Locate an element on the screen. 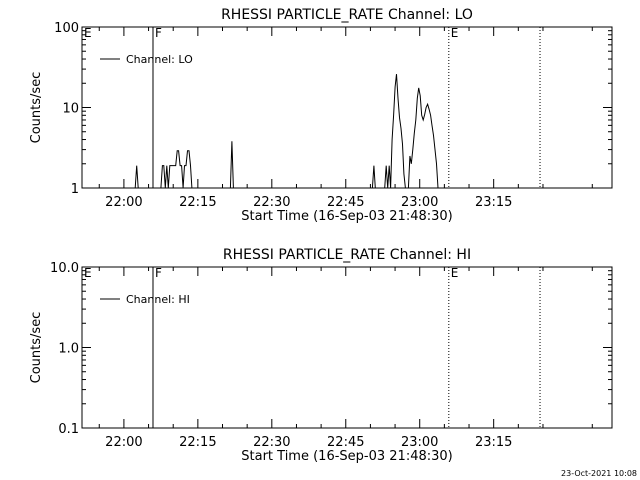 Image resolution: width=640 pixels, height=480 pixels. footer-timestamp: 23-Oct-2021 10:08 is located at coordinates (599, 473).